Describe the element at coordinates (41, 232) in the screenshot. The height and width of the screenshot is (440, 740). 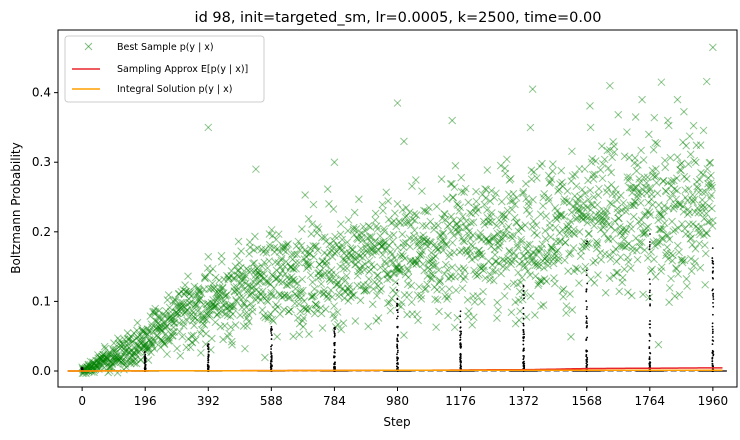
I see `y-tick-label: 0.2` at that location.